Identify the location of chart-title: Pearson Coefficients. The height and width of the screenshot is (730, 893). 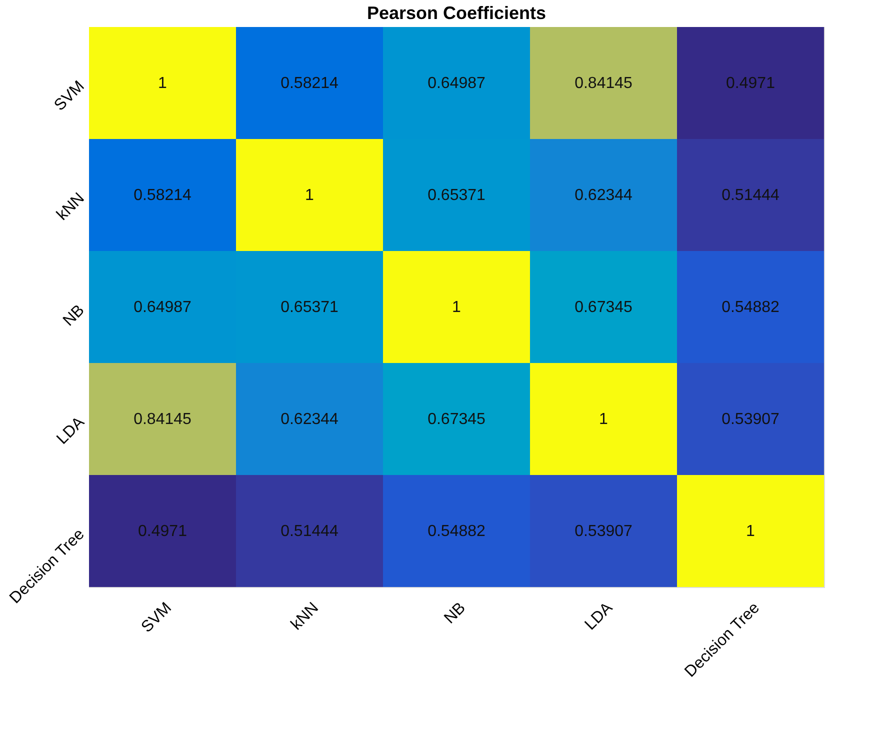
(456, 13).